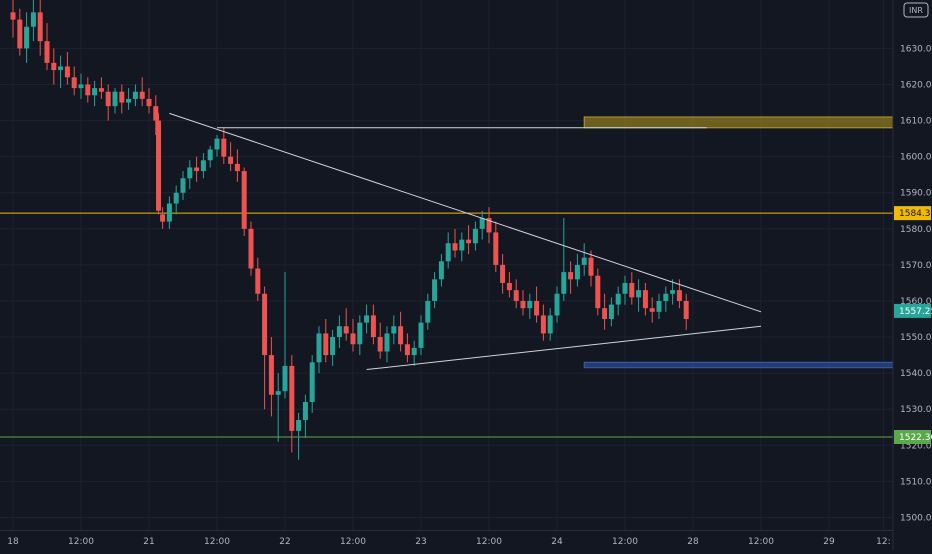  What do you see at coordinates (738, 365) in the screenshot?
I see `demand-zone` at bounding box center [738, 365].